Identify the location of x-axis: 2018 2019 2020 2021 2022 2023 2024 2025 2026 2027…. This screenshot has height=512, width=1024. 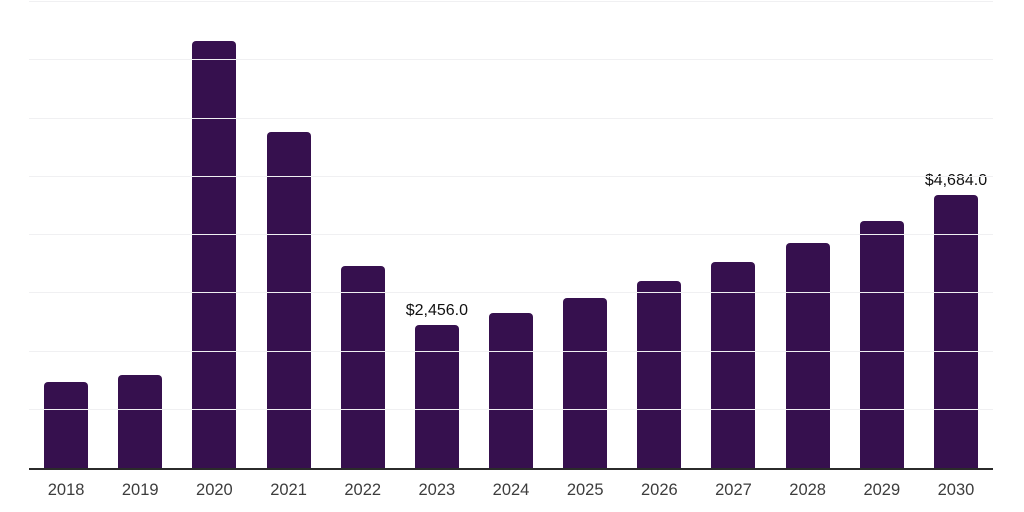
(511, 490).